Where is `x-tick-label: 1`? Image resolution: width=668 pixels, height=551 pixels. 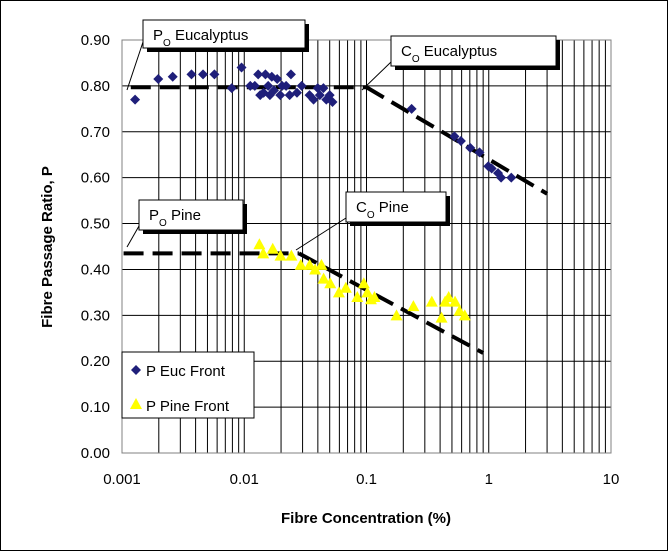
x-tick-label: 1 is located at coordinates (489, 479).